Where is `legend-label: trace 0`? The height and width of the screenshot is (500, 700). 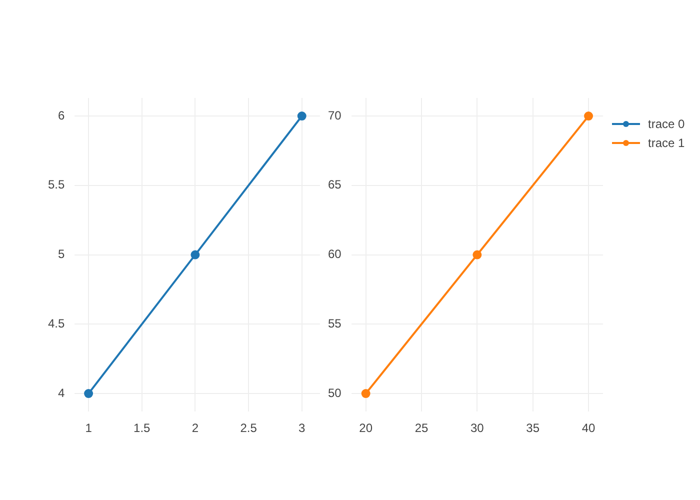
legend-label: trace 0 is located at coordinates (666, 123).